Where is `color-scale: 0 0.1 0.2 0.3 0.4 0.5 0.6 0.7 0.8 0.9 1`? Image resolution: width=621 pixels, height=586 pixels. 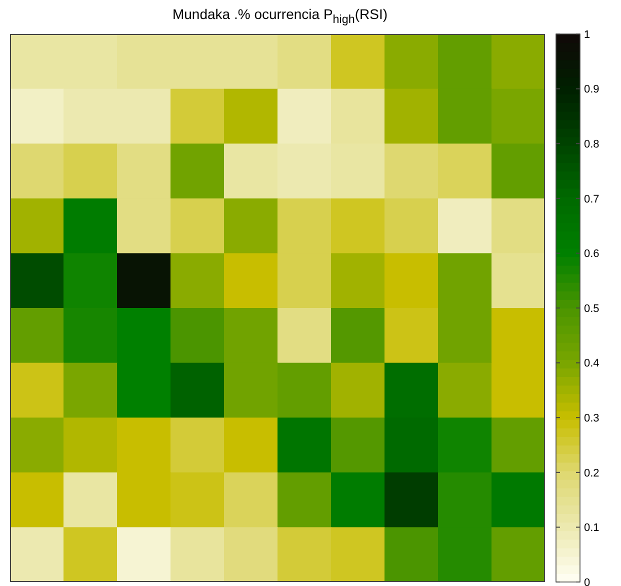 color-scale: 0 0.1 0.2 0.3 0.4 0.5 0.6 0.7 0.8 0.9 1 is located at coordinates (583, 308).